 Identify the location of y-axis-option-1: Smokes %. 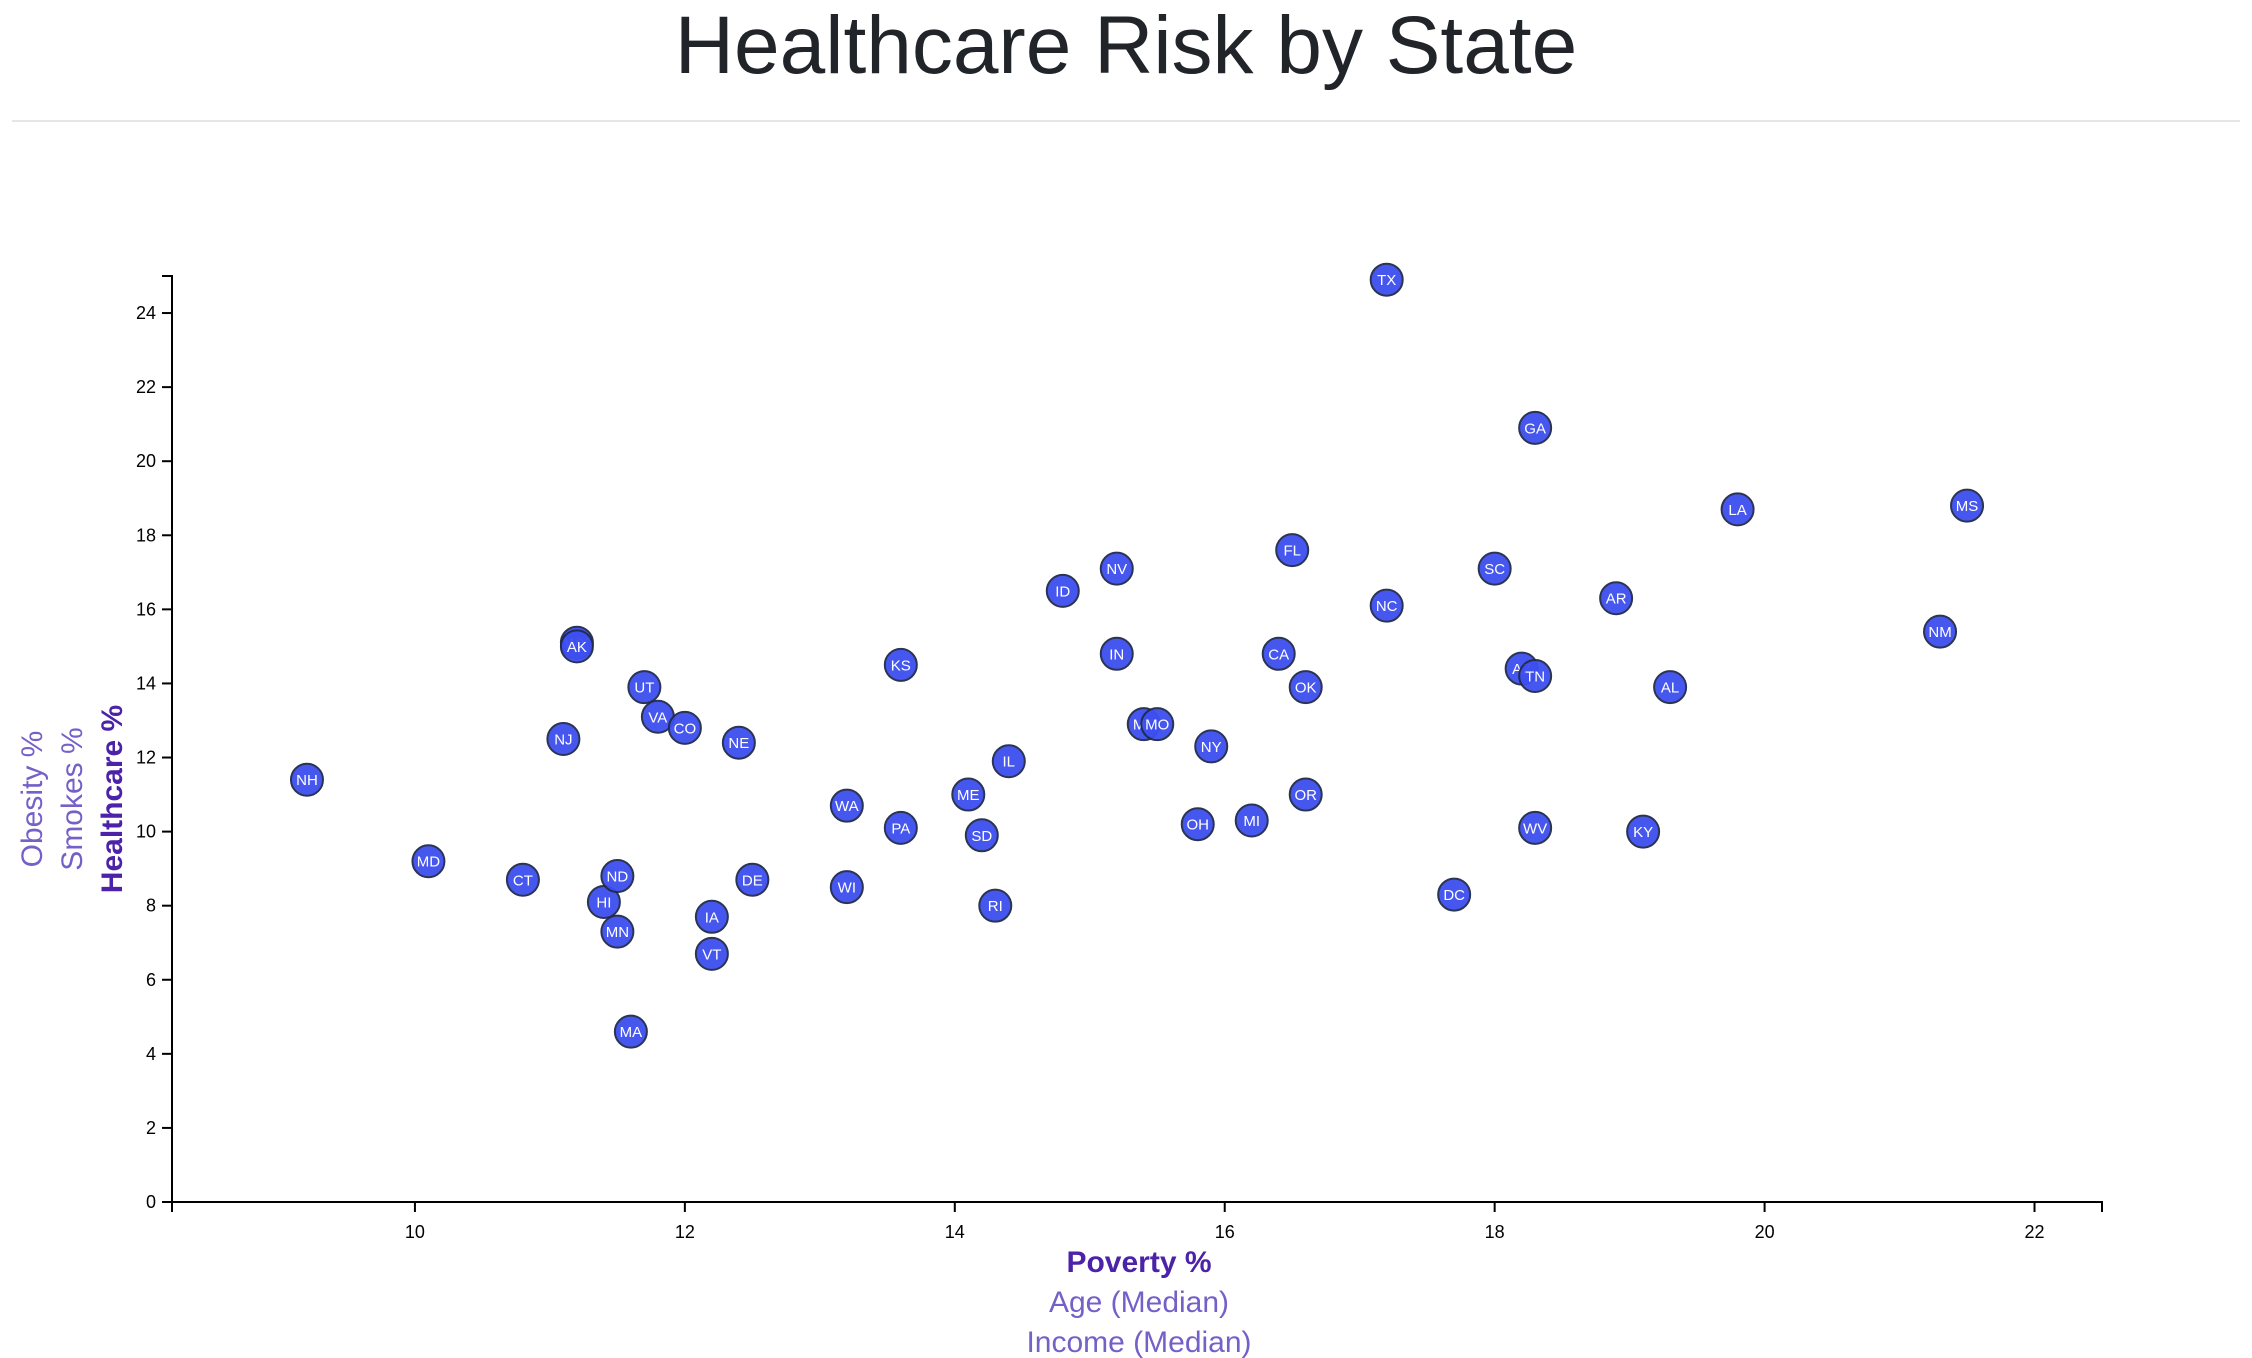
(72, 798).